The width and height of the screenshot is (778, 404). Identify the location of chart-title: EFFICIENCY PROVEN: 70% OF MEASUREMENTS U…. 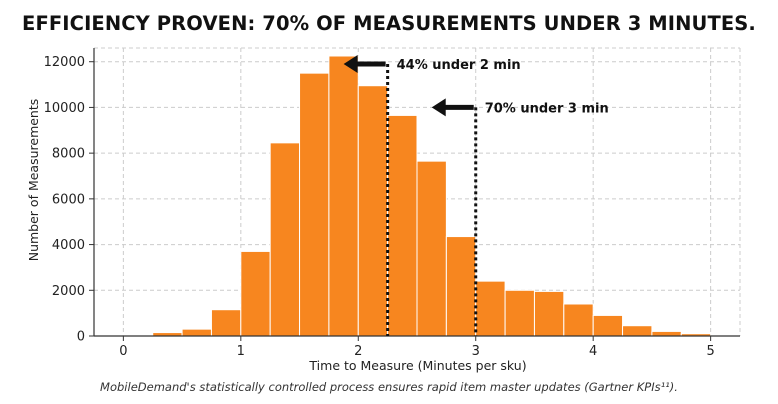
(389, 23).